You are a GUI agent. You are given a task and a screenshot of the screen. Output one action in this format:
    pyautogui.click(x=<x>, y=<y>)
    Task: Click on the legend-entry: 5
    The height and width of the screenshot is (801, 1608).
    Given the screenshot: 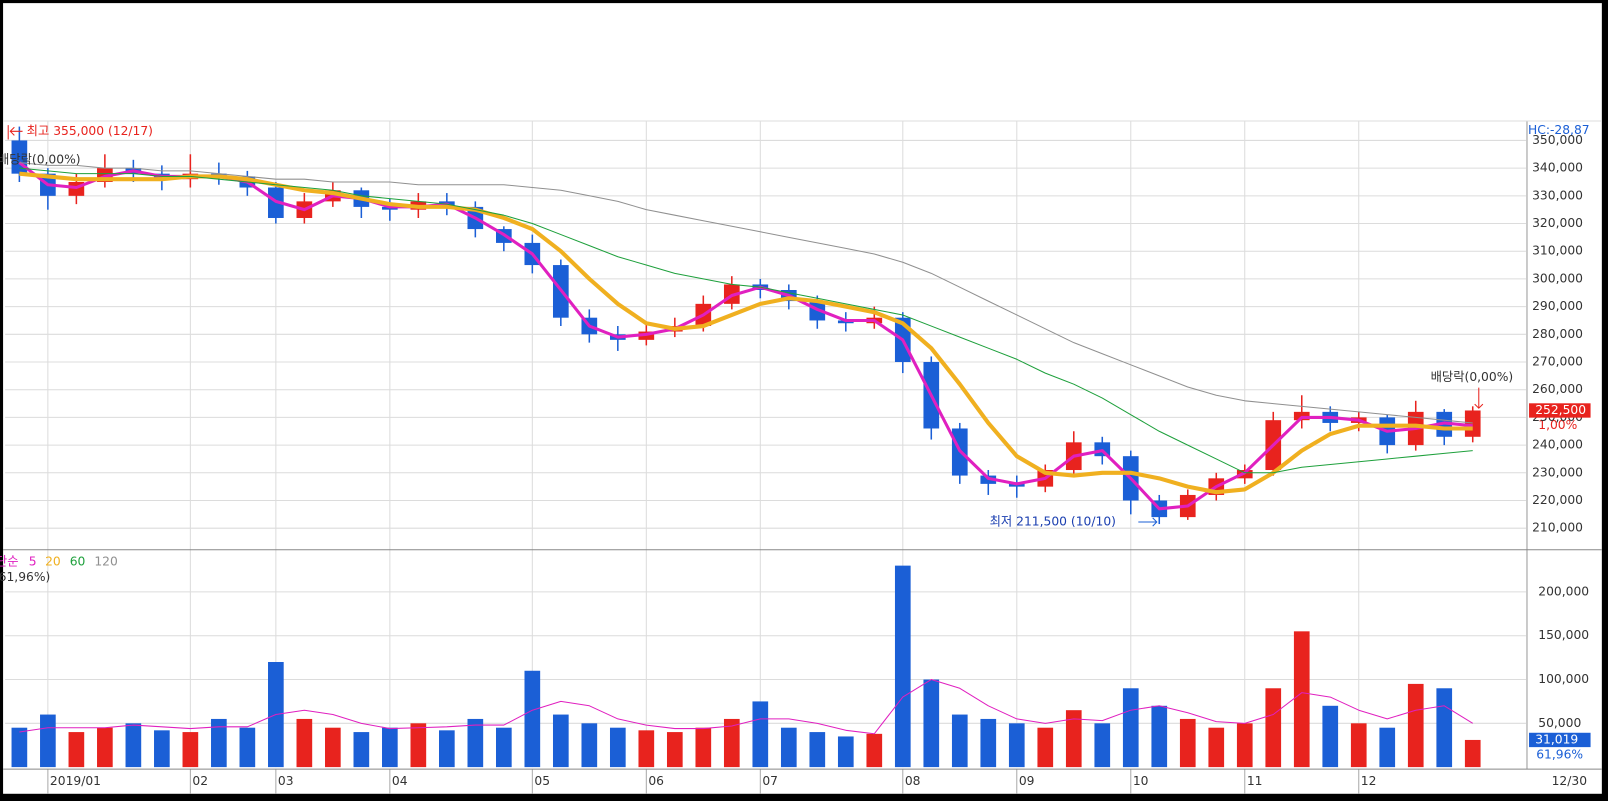 What is the action you would take?
    pyautogui.click(x=33, y=562)
    